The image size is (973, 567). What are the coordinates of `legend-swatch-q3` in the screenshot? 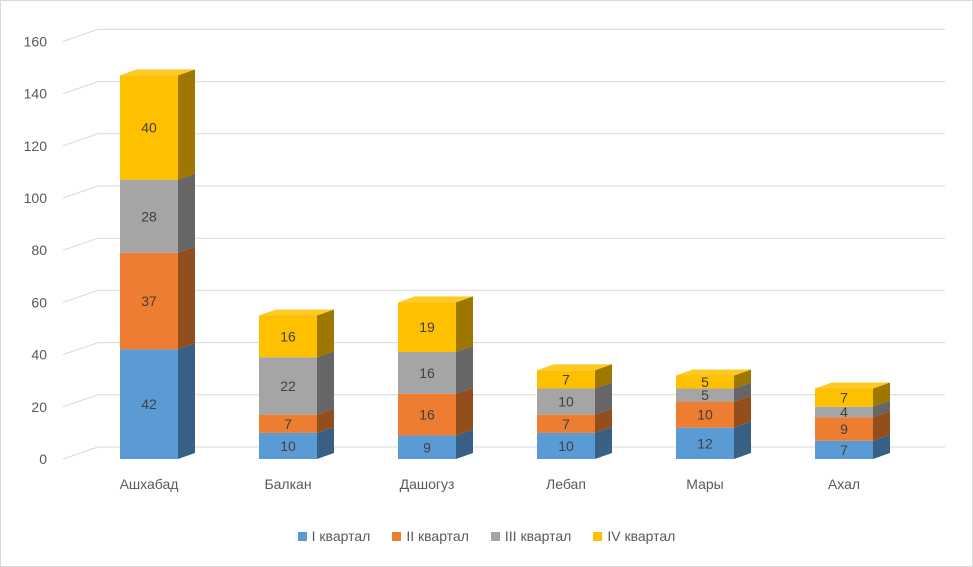 It's located at (495, 536).